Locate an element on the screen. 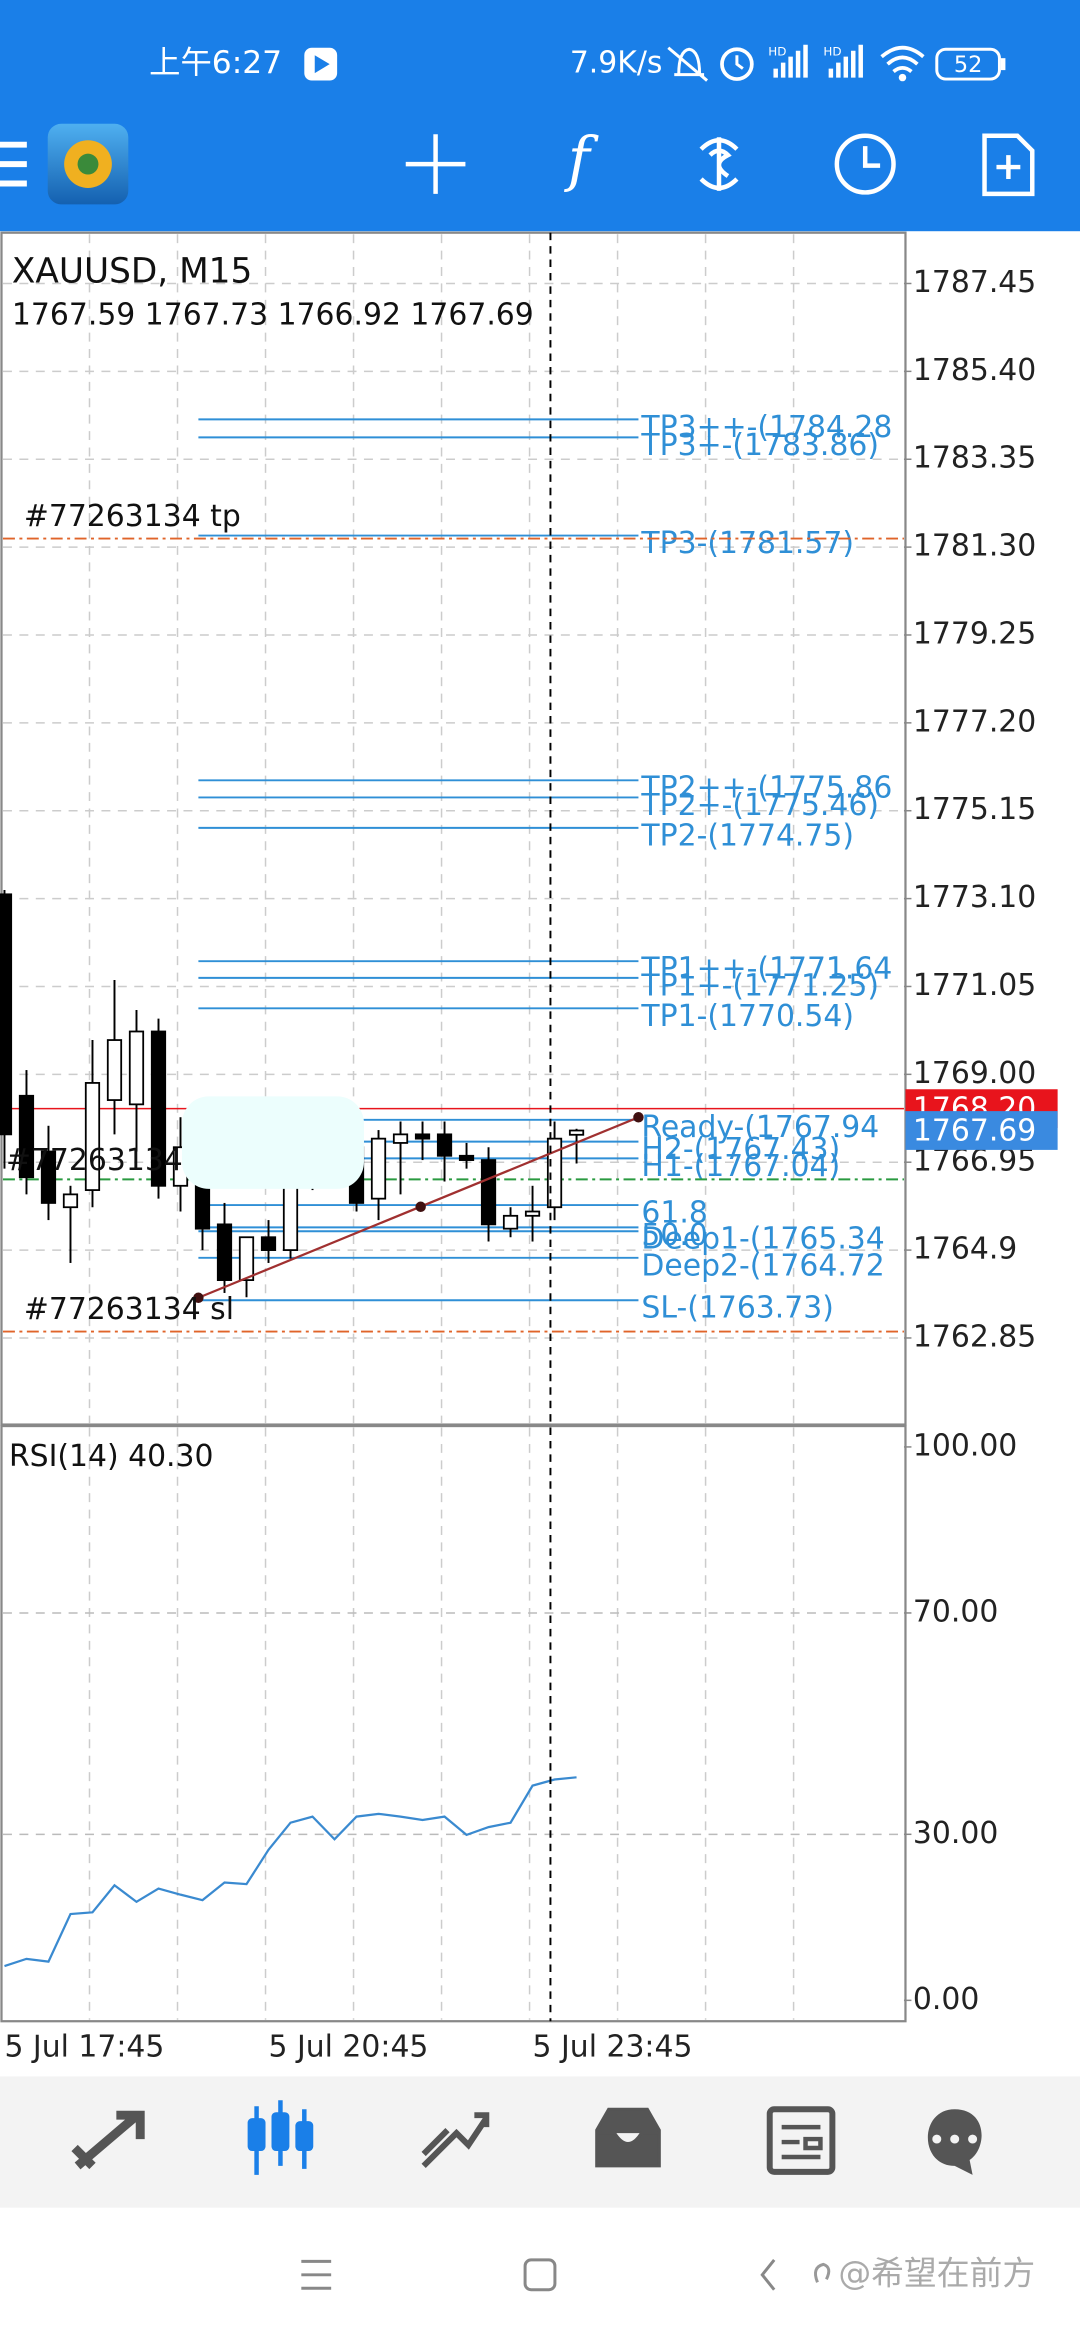 The width and height of the screenshot is (1080, 2340). battery-level: 52 is located at coordinates (968, 65).